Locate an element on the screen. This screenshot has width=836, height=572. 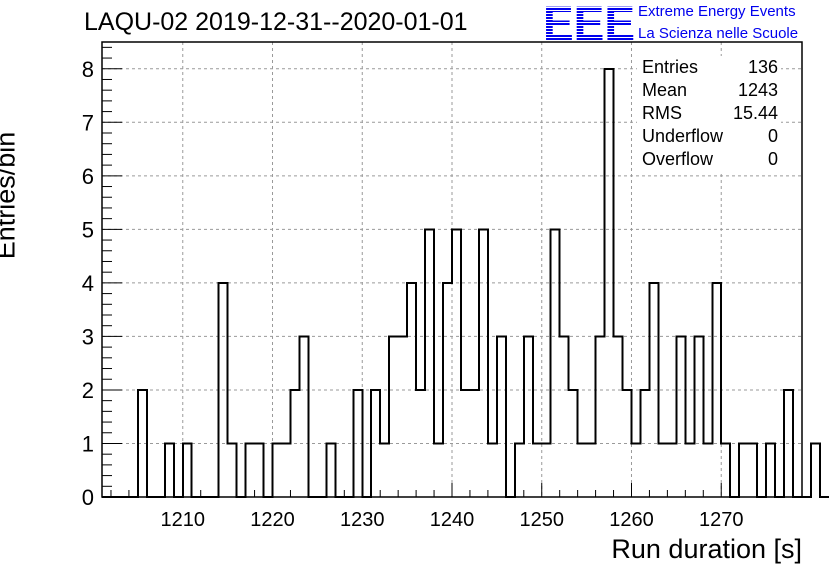
stats-value: 1243 is located at coordinates (757, 90).